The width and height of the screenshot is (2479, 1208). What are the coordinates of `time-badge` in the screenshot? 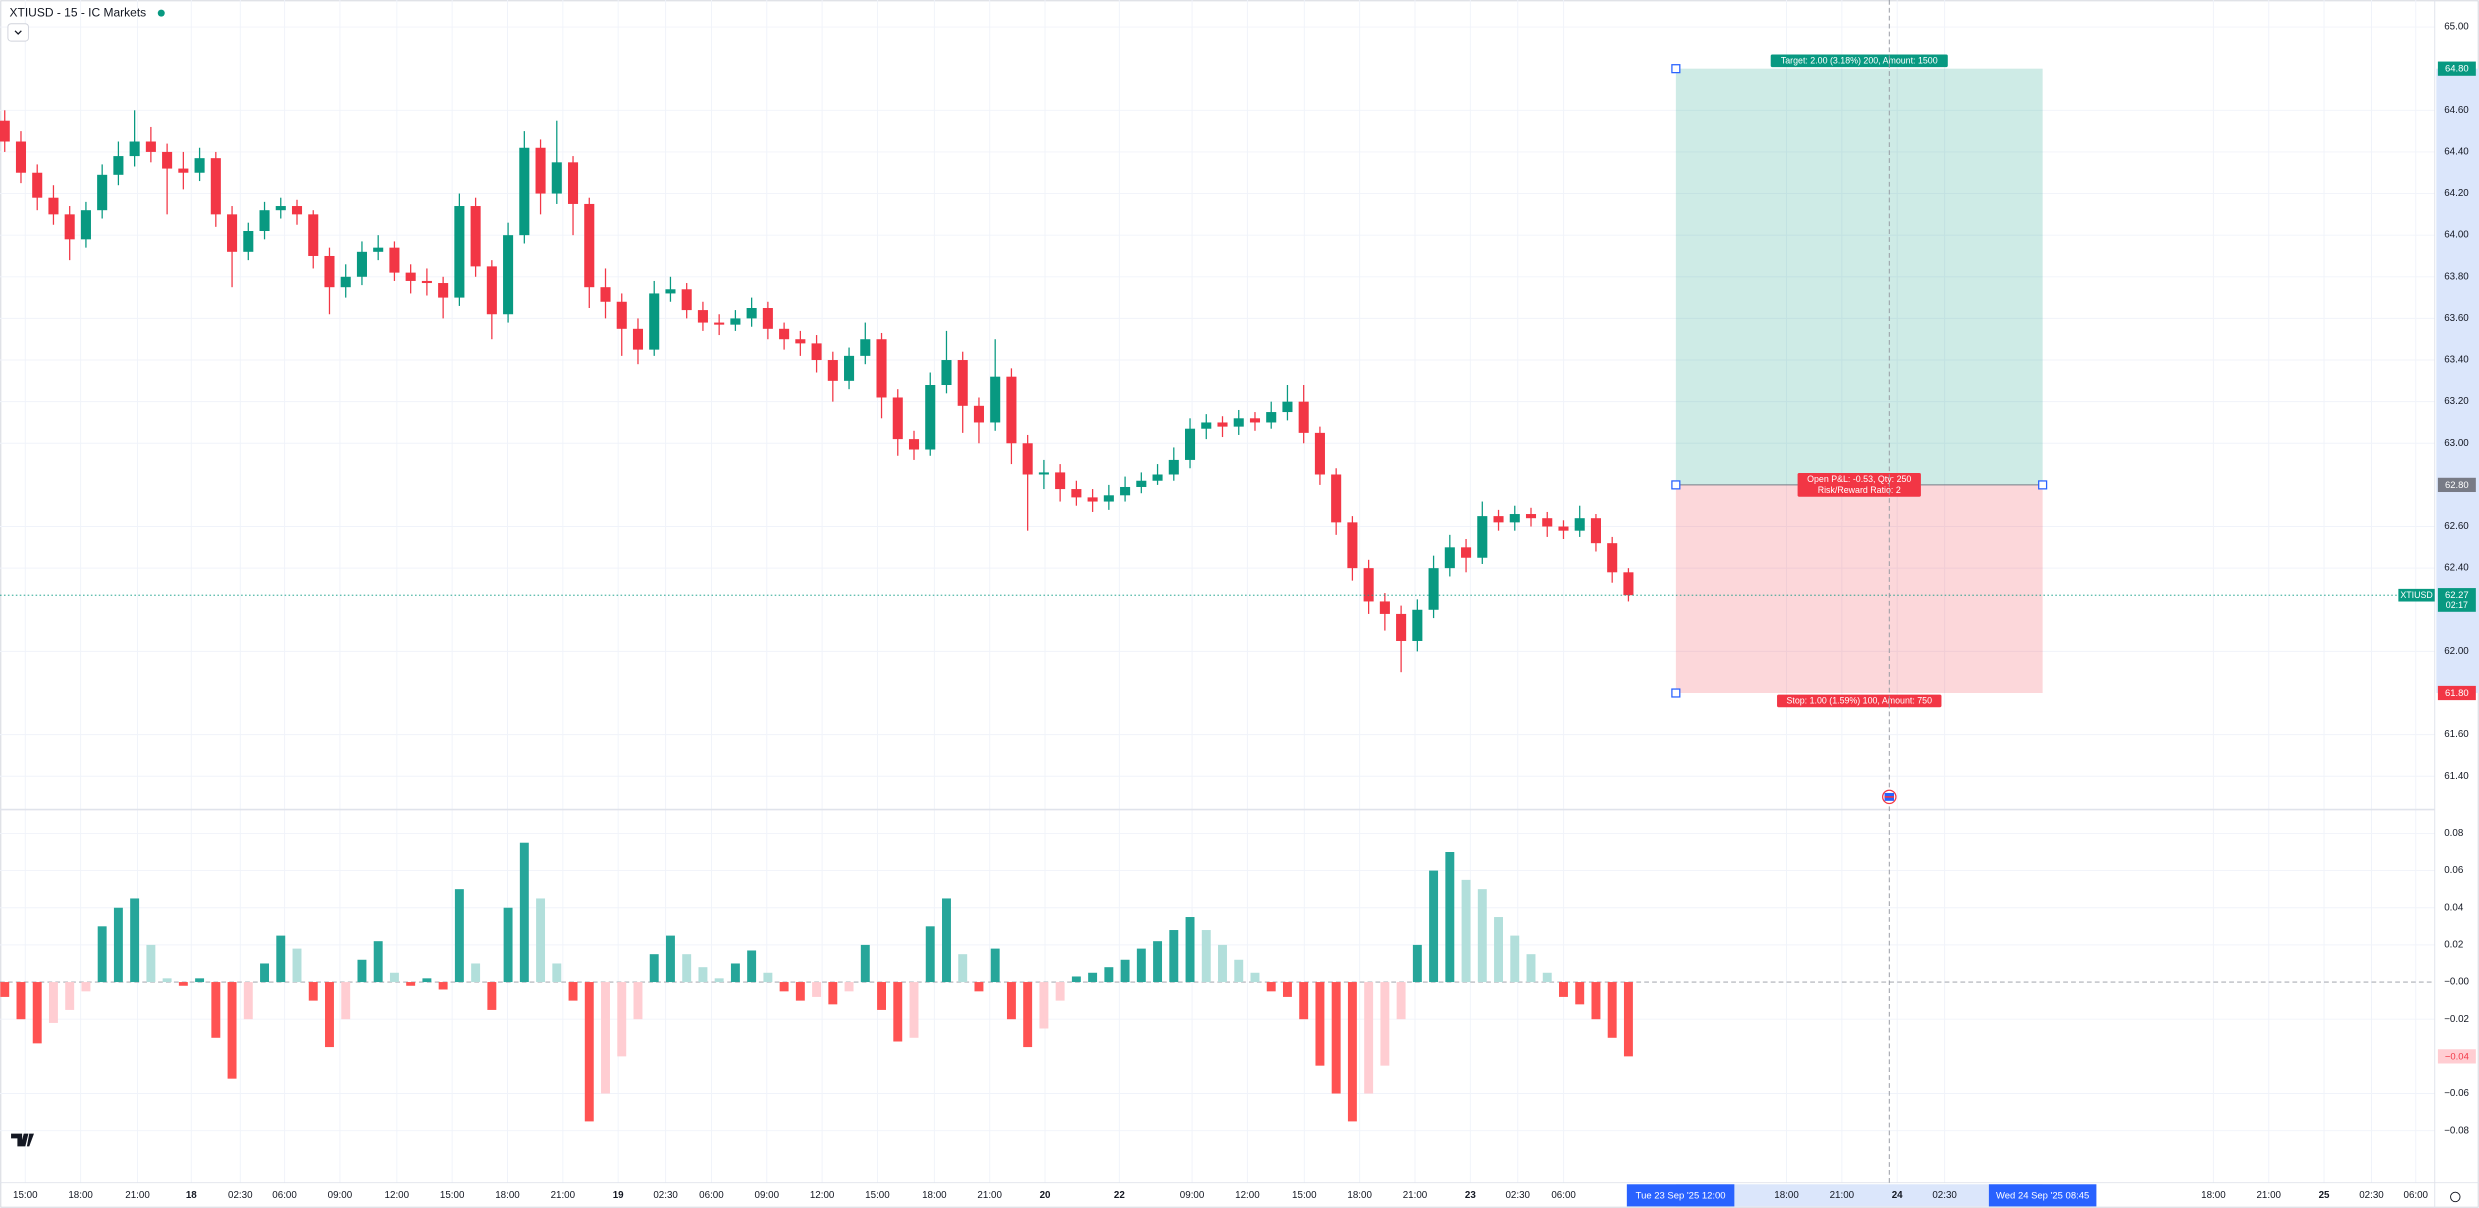 It's located at (1680, 1195).